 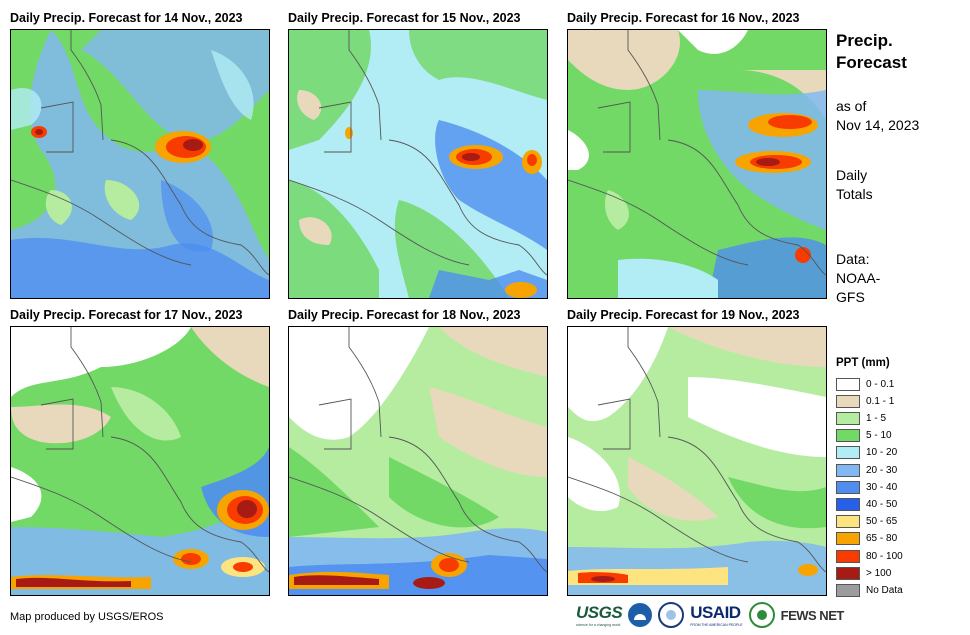 I want to click on legend-item: 0.1 - 1, so click(x=865, y=401).